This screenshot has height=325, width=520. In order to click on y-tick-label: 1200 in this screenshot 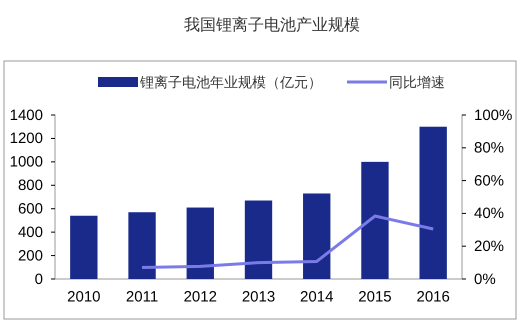, I will do `click(26, 139)`.